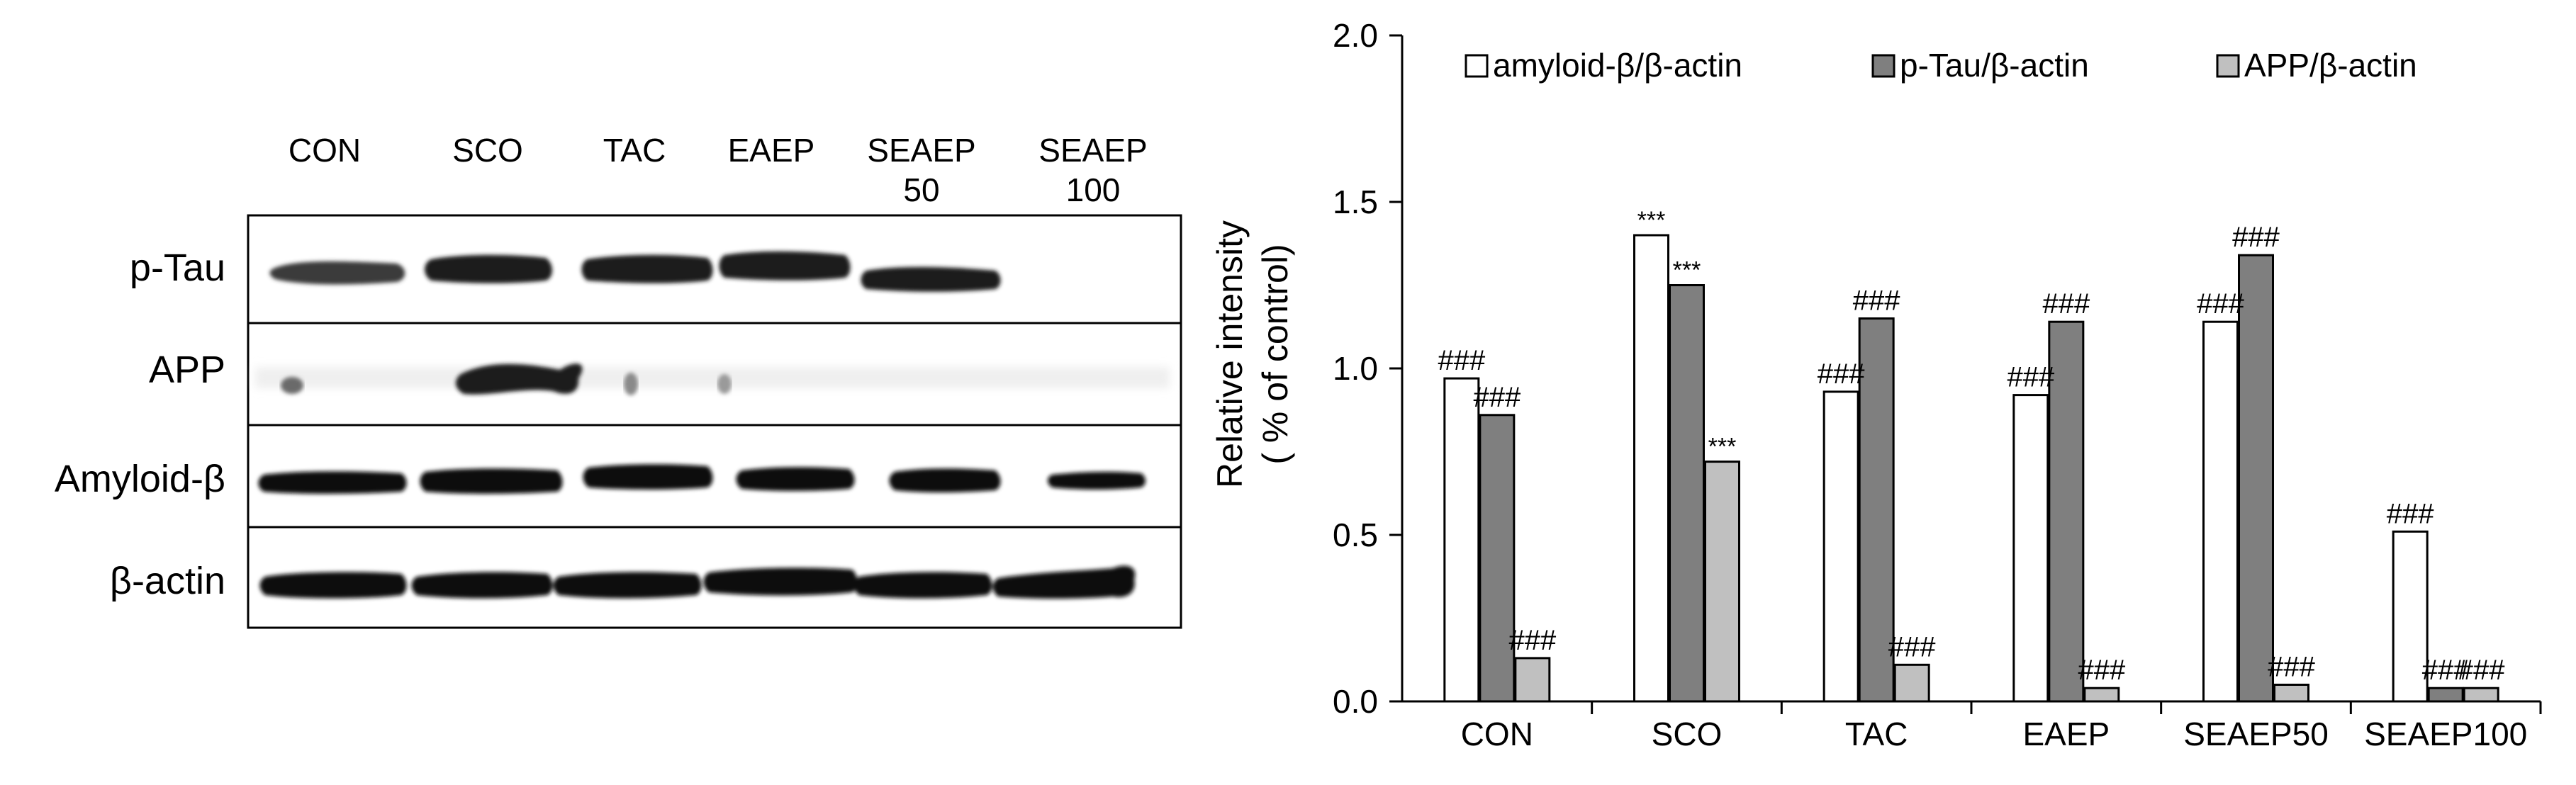  What do you see at coordinates (772, 150) in the screenshot?
I see `lane-label: EAEP` at bounding box center [772, 150].